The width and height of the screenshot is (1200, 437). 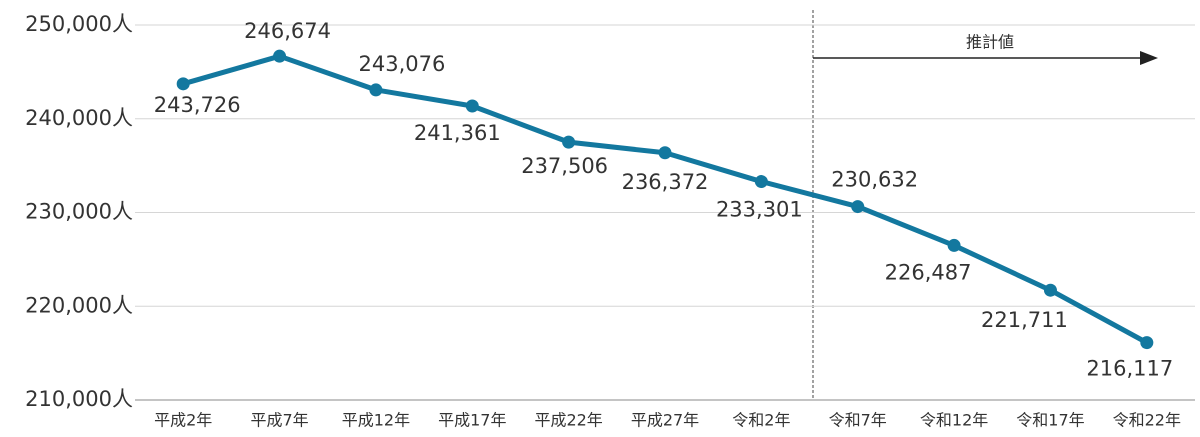 I want to click on data-label: 221,711, so click(x=1024, y=320).